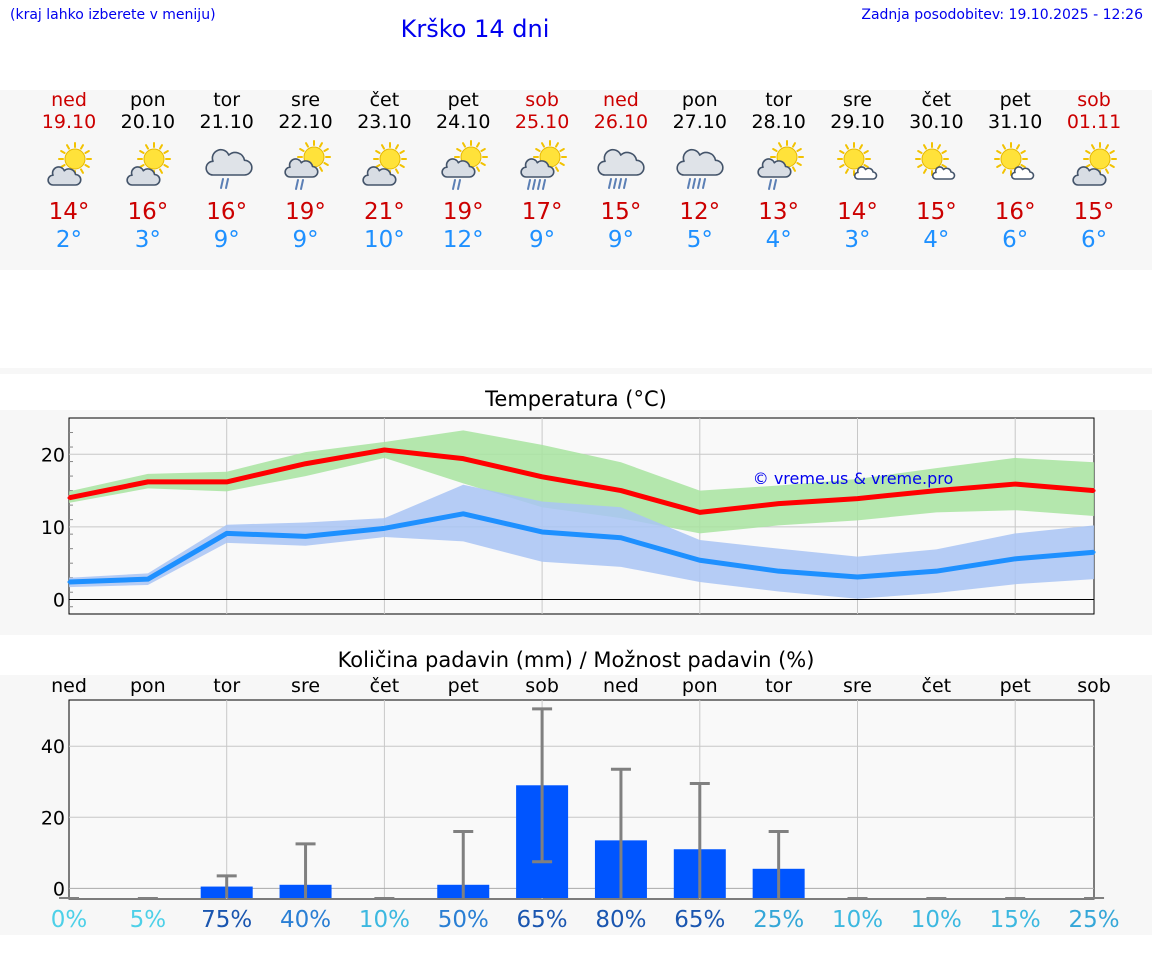  What do you see at coordinates (463, 920) in the screenshot?
I see `precip-probability: 50%` at bounding box center [463, 920].